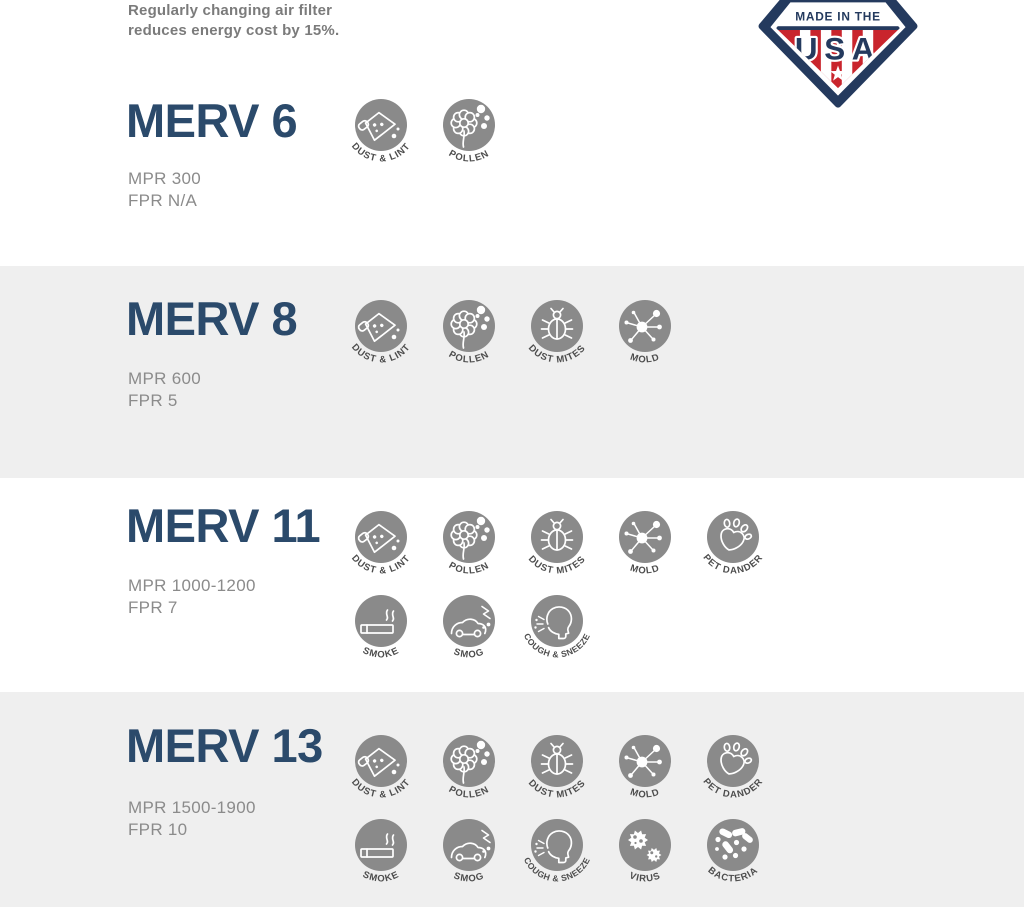 Image resolution: width=1024 pixels, height=908 pixels. Describe the element at coordinates (164, 378) in the screenshot. I see `mpr-value: MPR 600` at that location.